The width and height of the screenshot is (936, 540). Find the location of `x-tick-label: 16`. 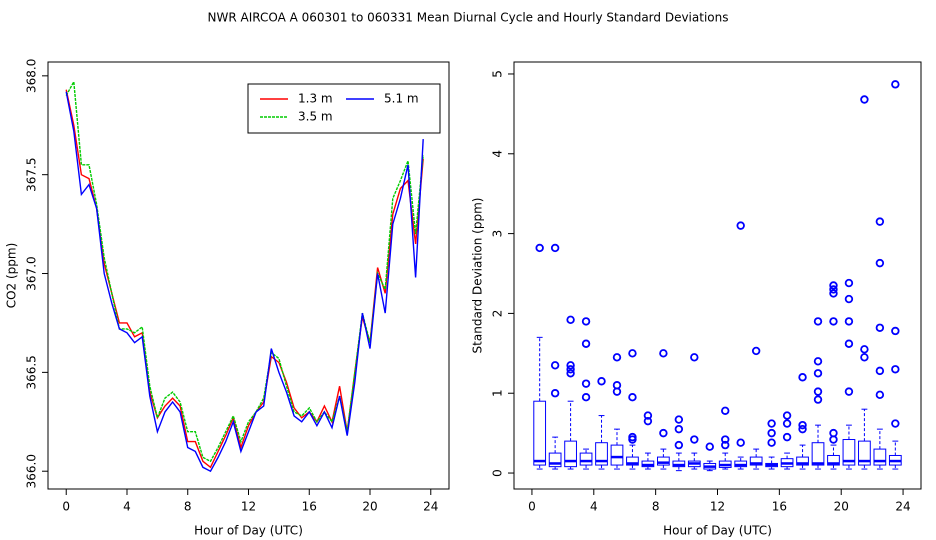

x-tick-label: 16 is located at coordinates (779, 507).